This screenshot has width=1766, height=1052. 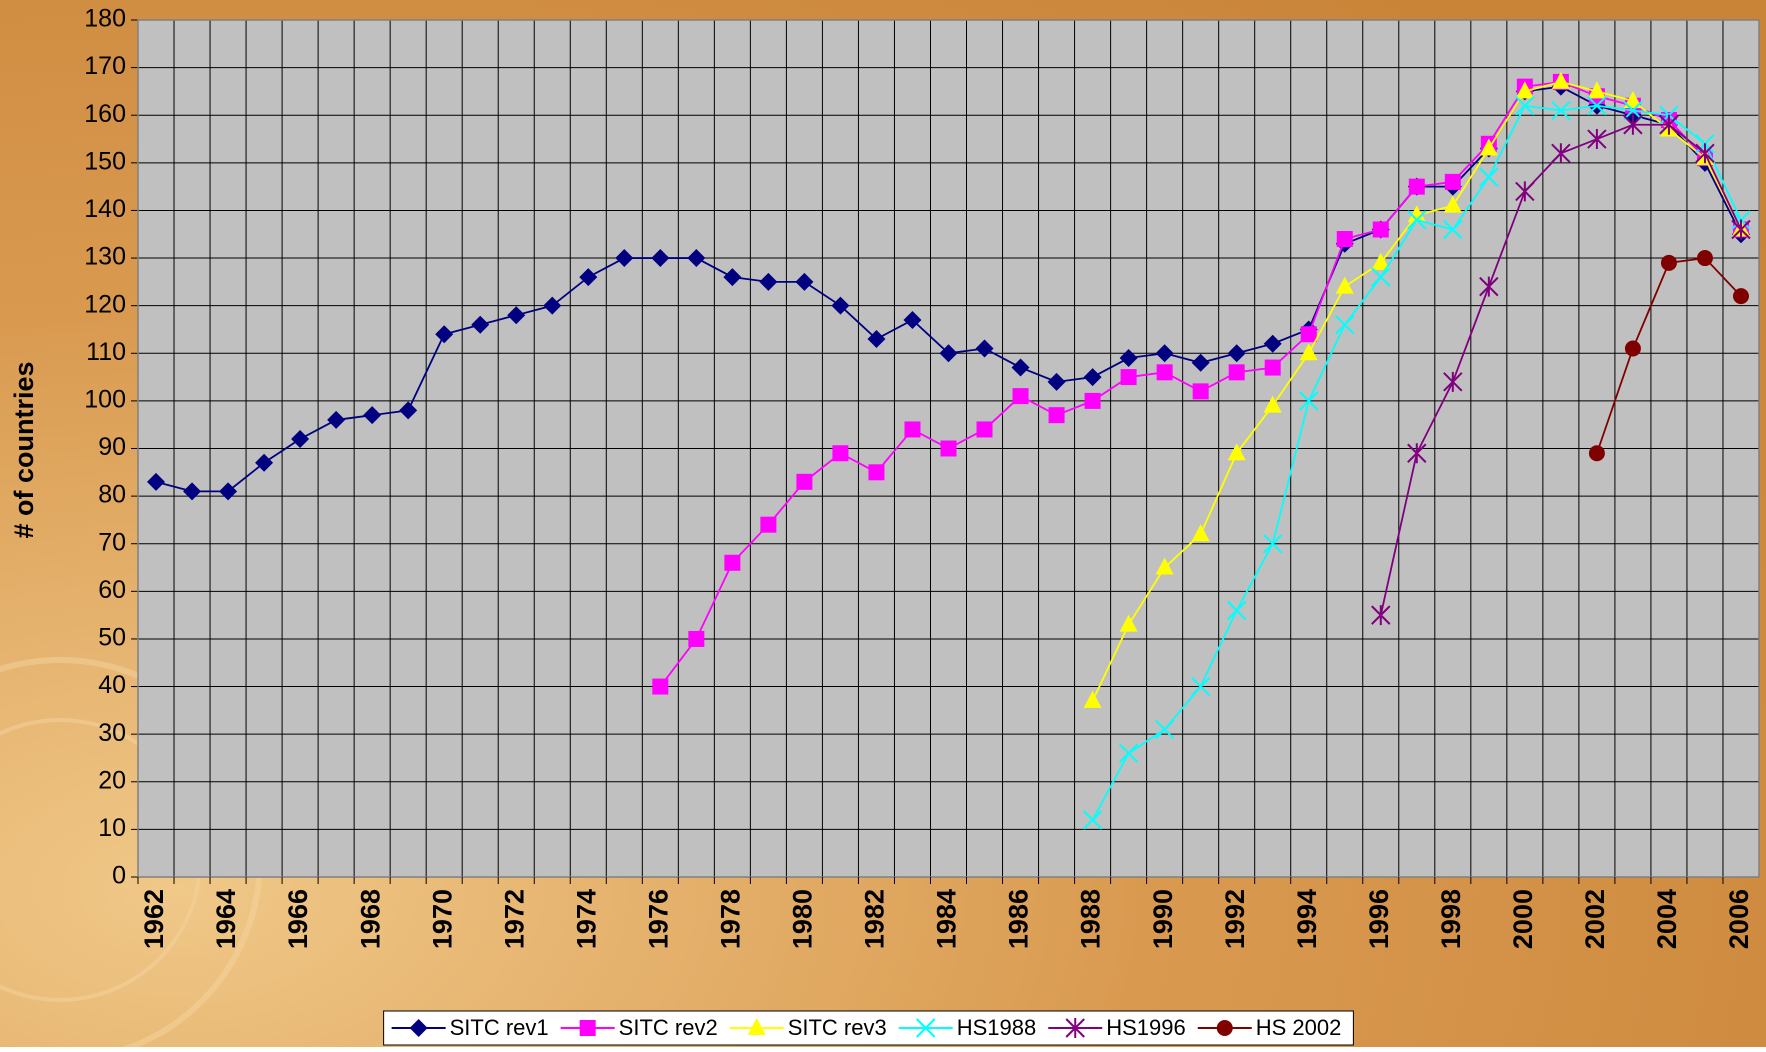 What do you see at coordinates (1163, 919) in the screenshot?
I see `x-tick-label: 1990` at bounding box center [1163, 919].